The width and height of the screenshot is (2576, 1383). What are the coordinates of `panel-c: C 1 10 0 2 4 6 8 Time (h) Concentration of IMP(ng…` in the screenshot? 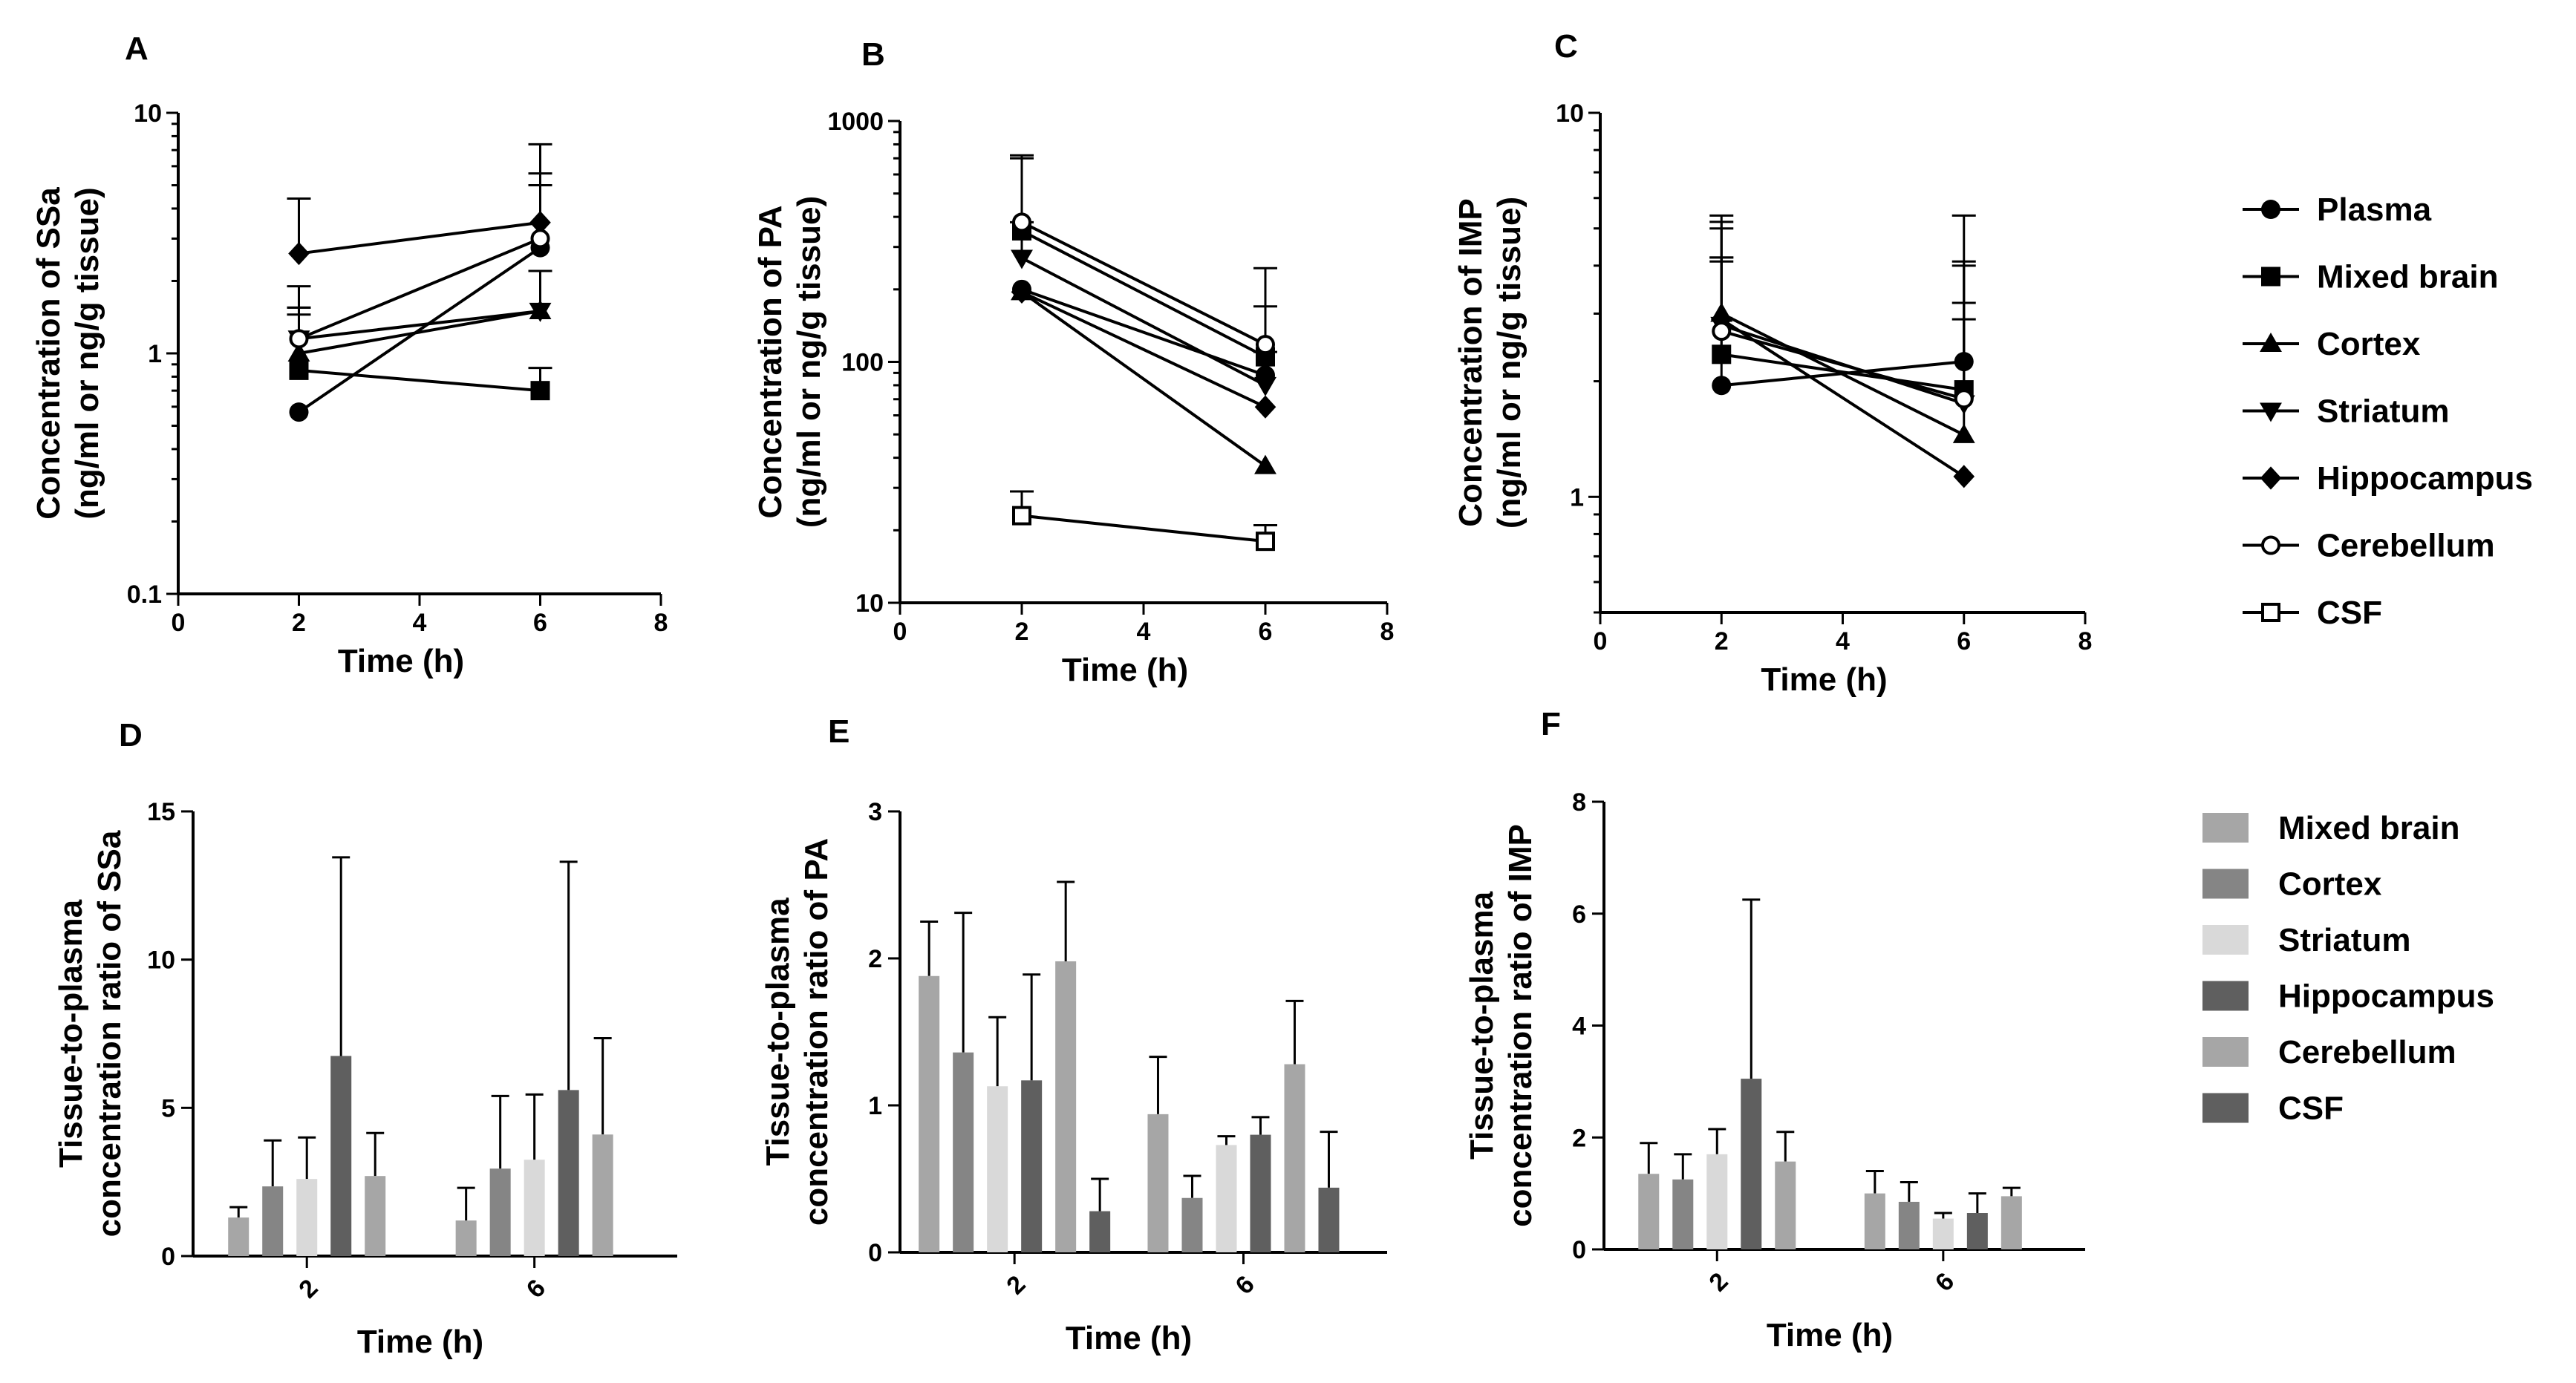 It's located at (1772, 363).